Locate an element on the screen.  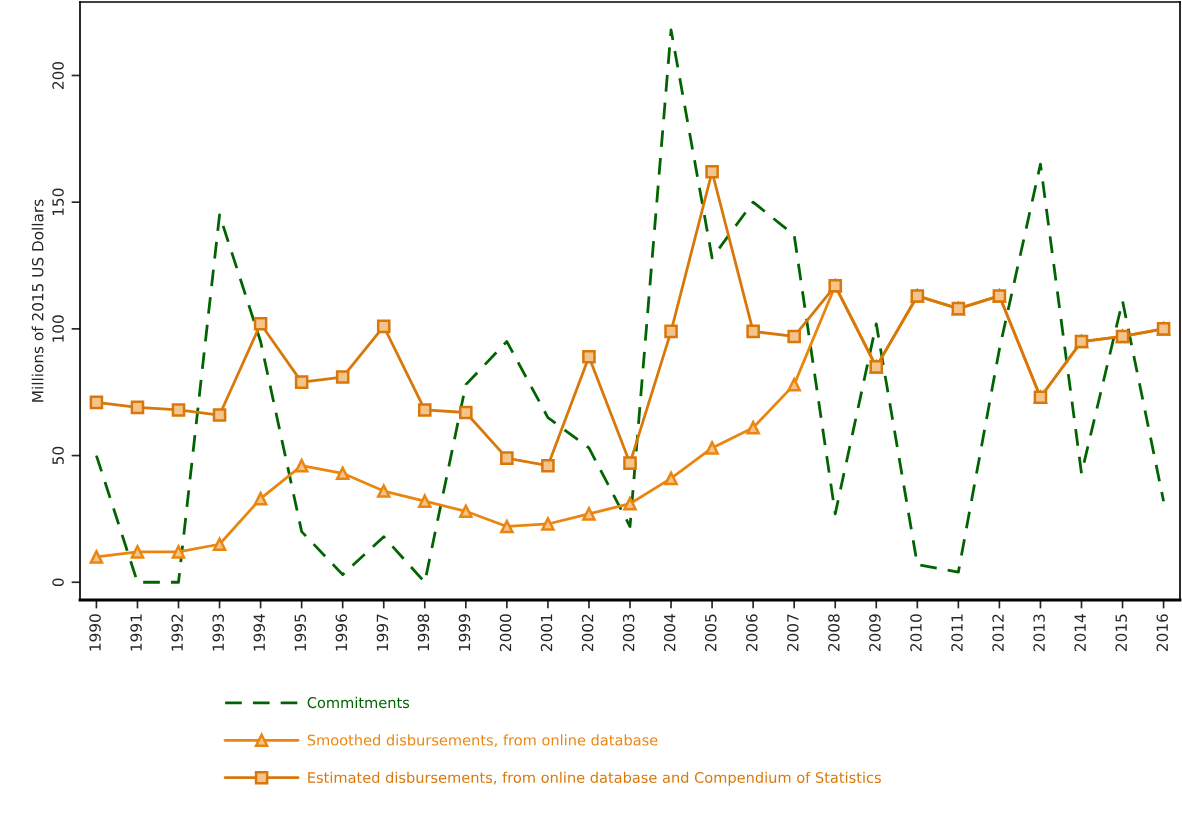
x-tick-label: 2005 is located at coordinates (710, 632).